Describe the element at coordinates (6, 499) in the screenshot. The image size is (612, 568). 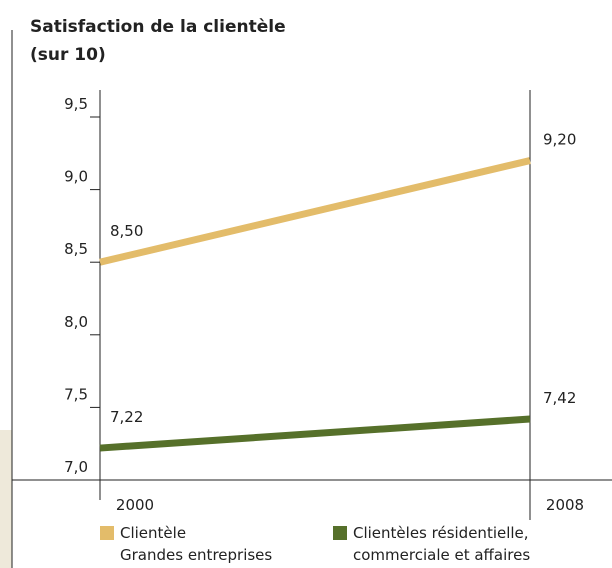
I see `side-panel` at that location.